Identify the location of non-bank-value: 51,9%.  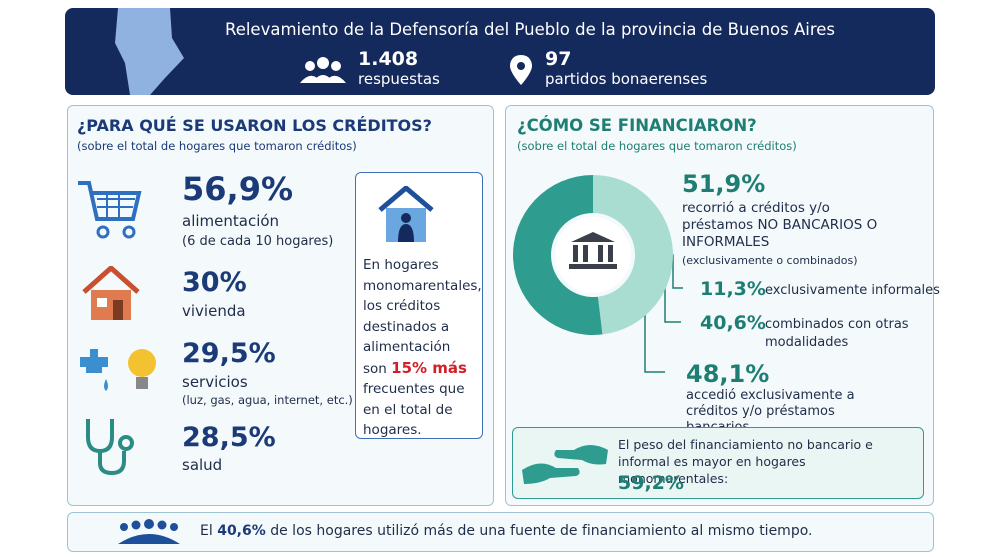
(724, 184).